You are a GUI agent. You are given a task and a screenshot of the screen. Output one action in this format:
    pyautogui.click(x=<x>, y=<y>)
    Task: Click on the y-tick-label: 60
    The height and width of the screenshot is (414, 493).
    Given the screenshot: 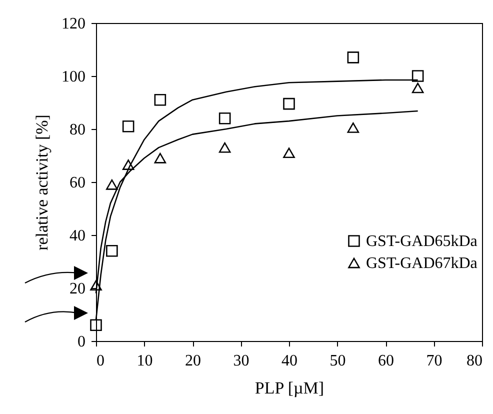 What is the action you would take?
    pyautogui.click(x=78, y=183)
    